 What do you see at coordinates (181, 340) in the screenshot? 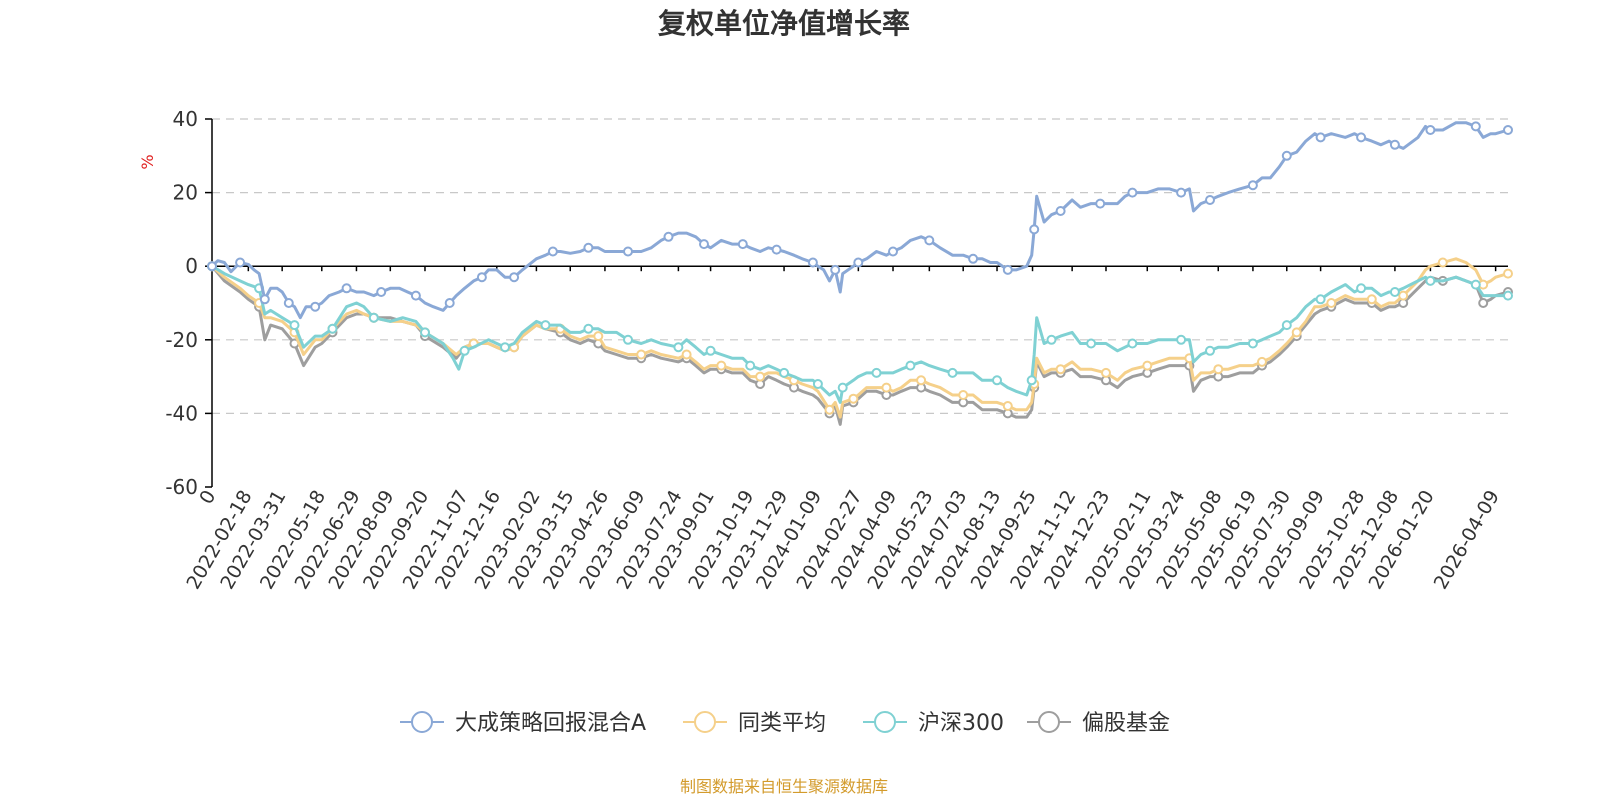
I see `y-tick-label: -20` at bounding box center [181, 340].